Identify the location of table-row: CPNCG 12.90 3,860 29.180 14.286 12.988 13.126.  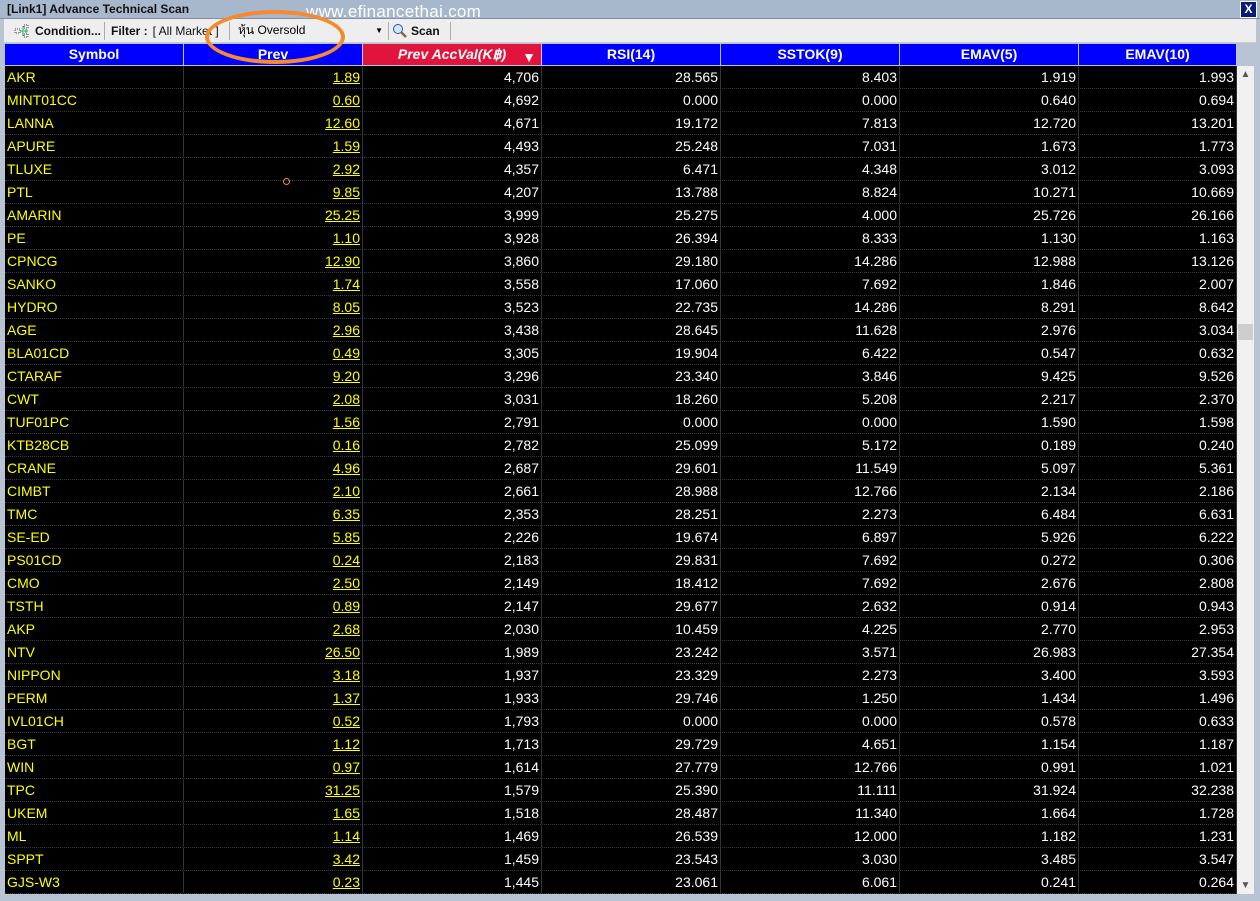
(621, 261).